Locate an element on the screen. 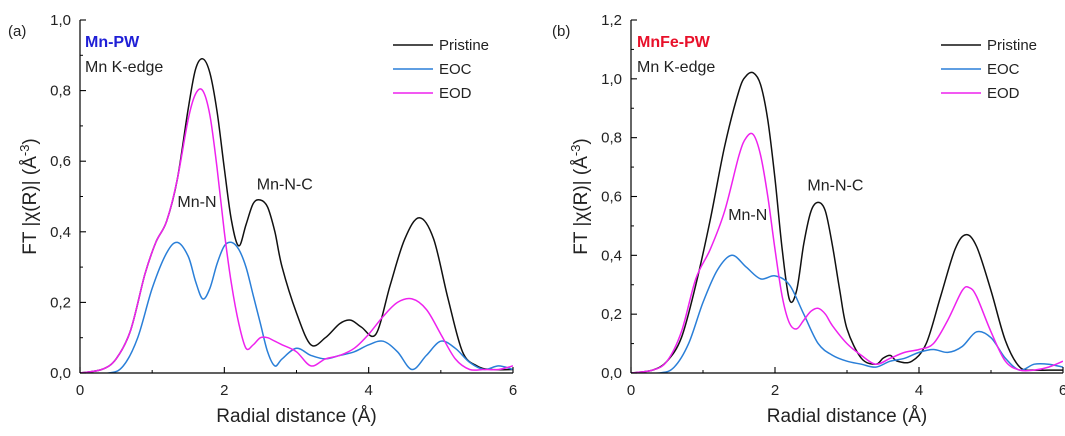 The width and height of the screenshot is (1065, 436). material-label: MnFe-PW is located at coordinates (674, 42).